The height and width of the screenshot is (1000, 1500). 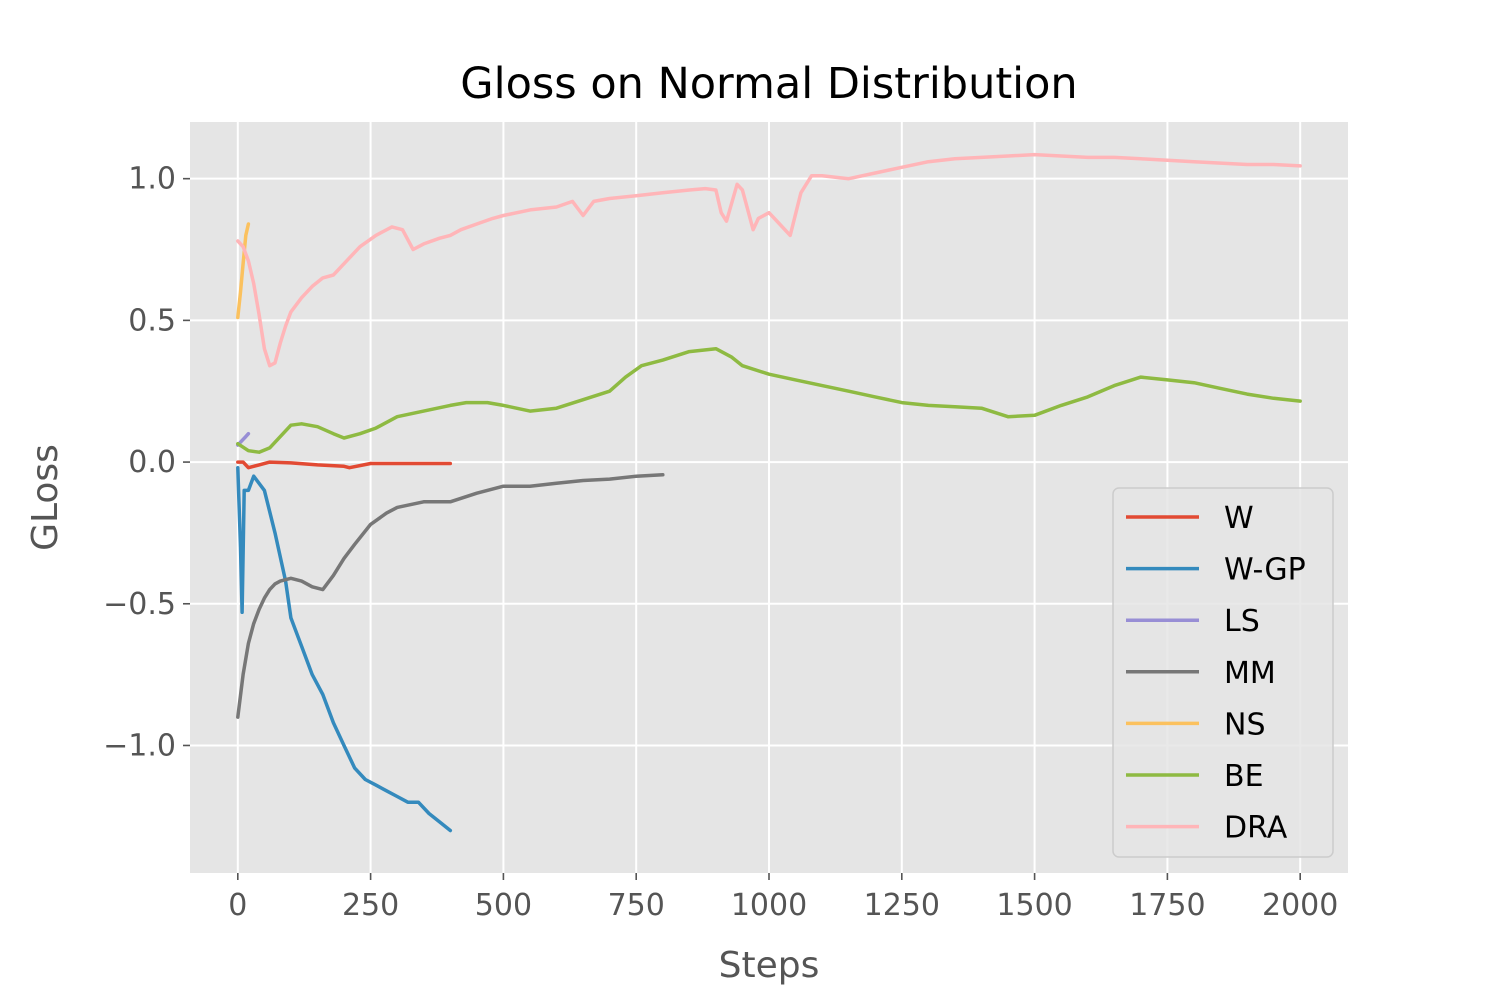 What do you see at coordinates (769, 965) in the screenshot?
I see `x-axis-title: Steps` at bounding box center [769, 965].